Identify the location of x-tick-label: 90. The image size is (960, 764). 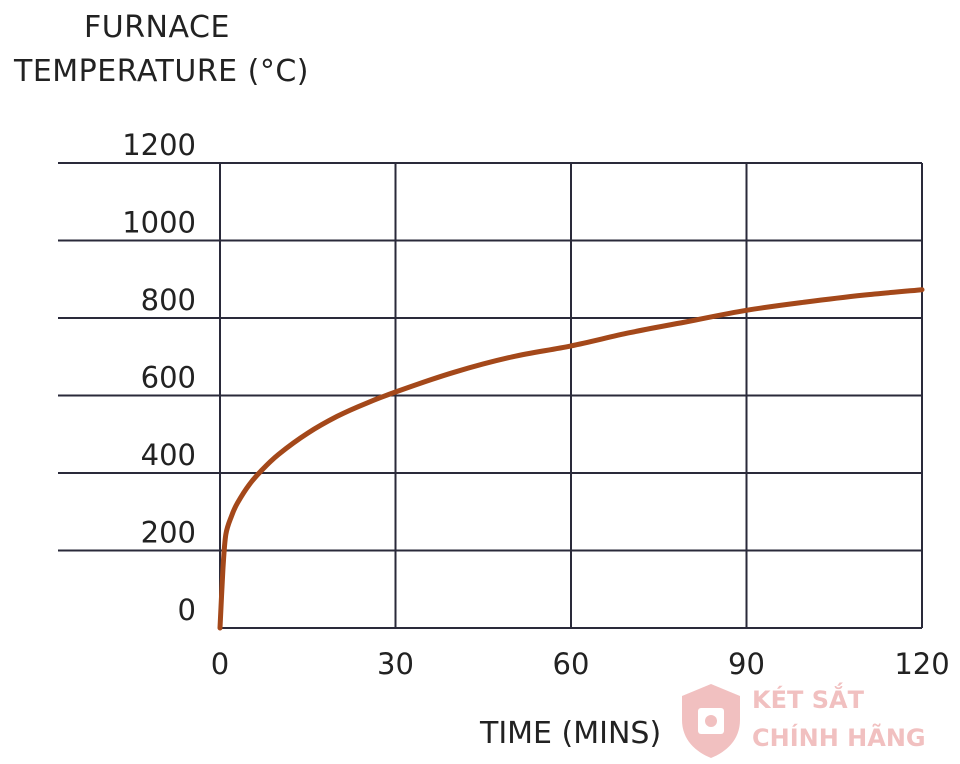
(746, 664).